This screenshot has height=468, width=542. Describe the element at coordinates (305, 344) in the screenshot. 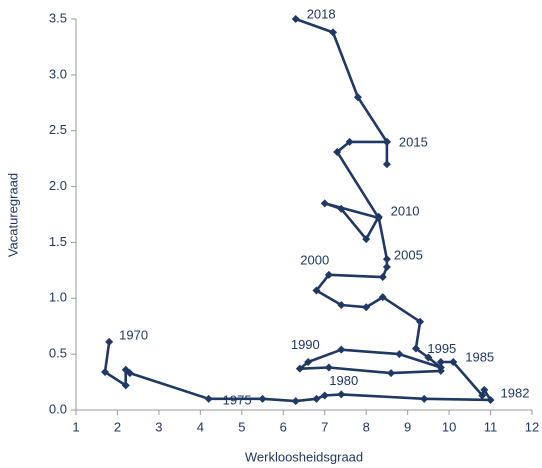

I see `point-label: 1990` at that location.